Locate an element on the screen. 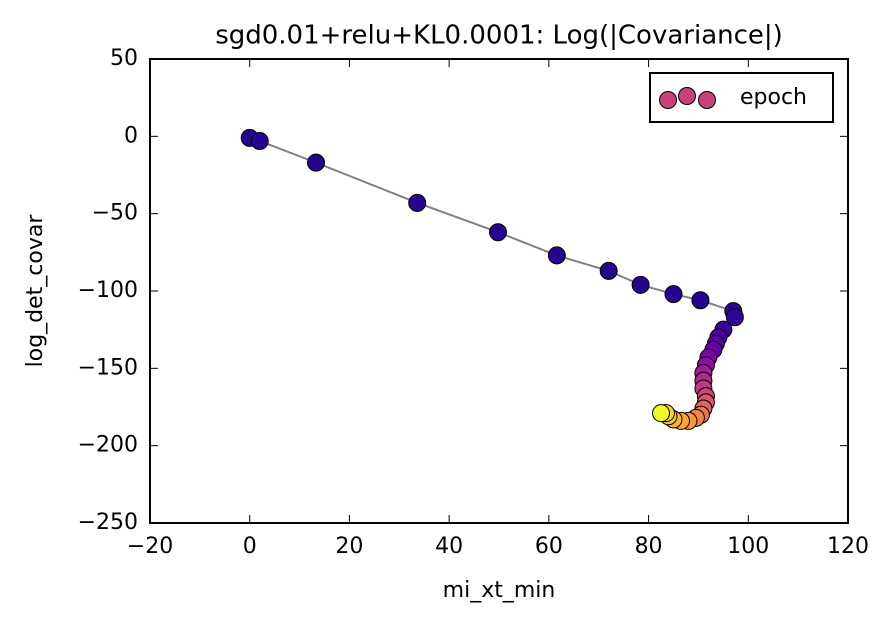 Image resolution: width=894 pixels, height=626 pixels. y-tick-label: 0 is located at coordinates (131, 135).